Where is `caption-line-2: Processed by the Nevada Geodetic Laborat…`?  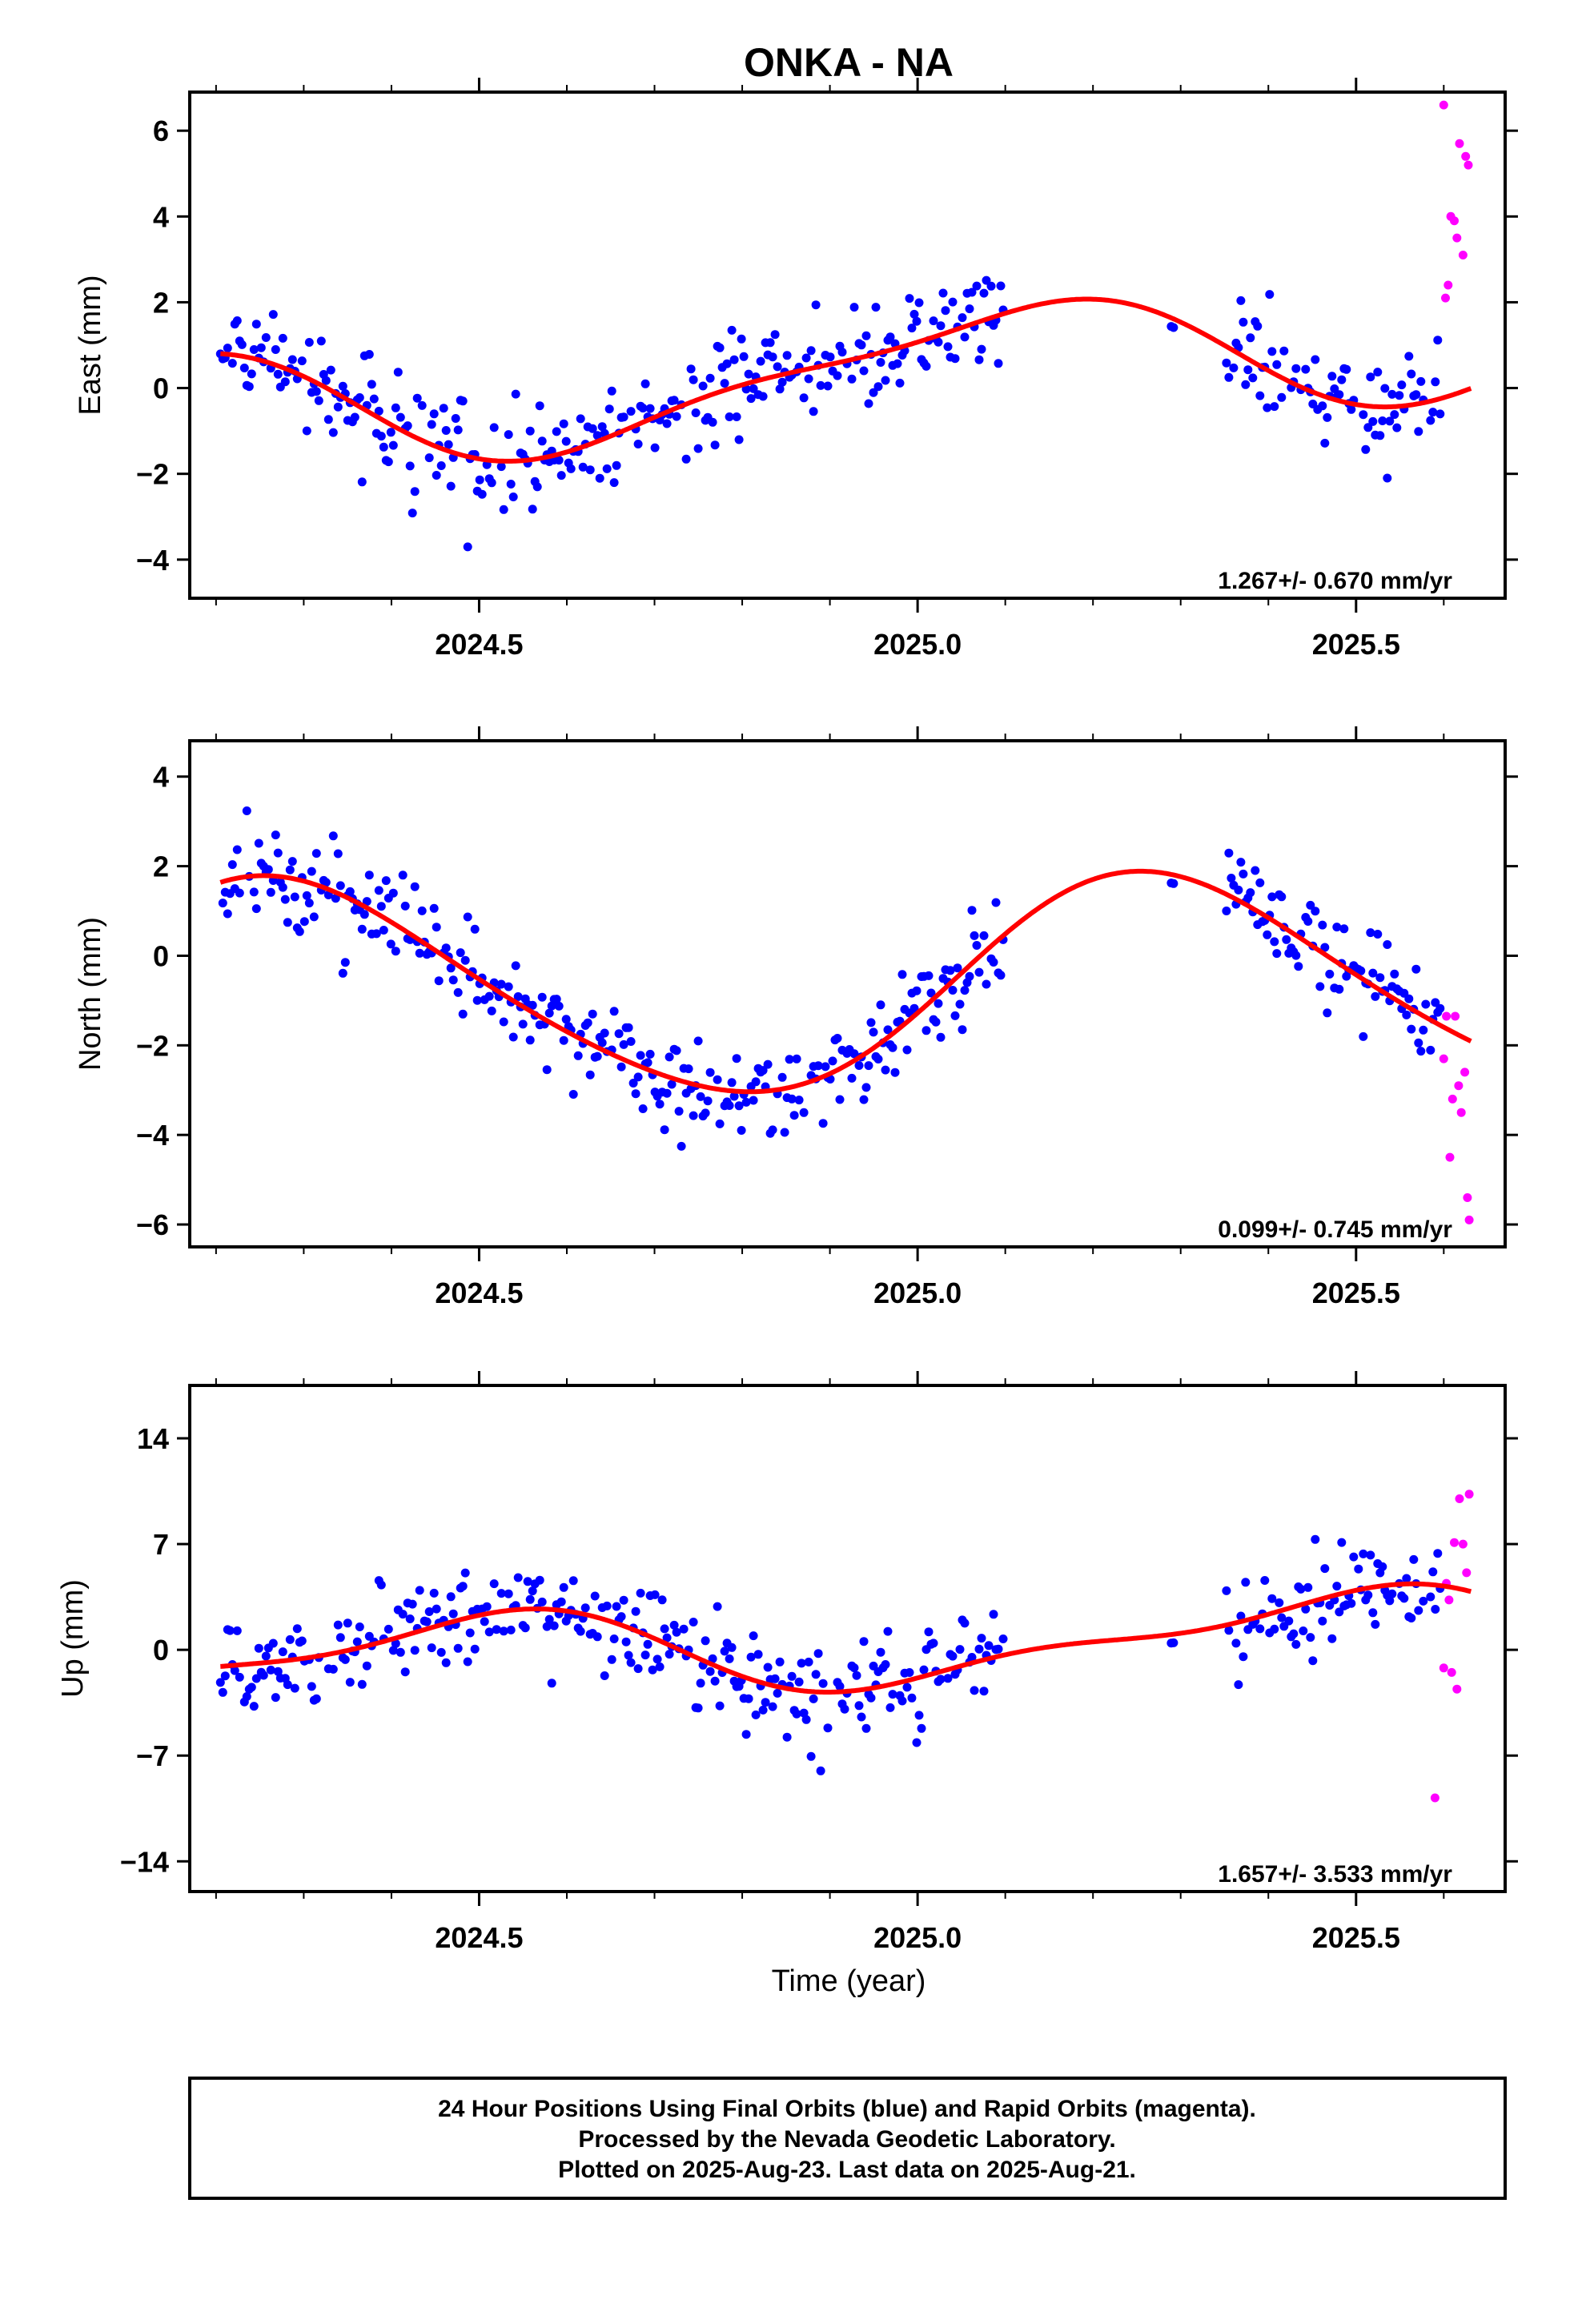
caption-line-2: Processed by the Nevada Geodetic Laborat… is located at coordinates (847, 2139).